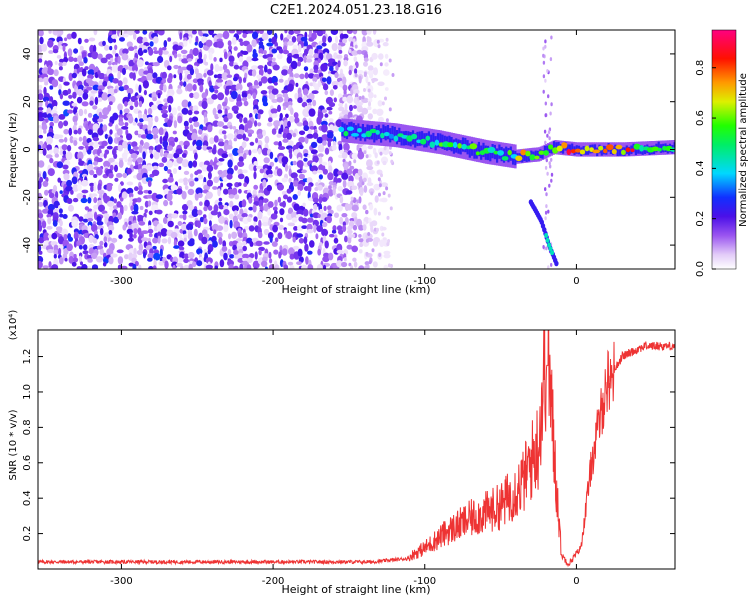 This screenshot has height=600, width=750. I want to click on x-tick-label: -100, so click(424, 281).